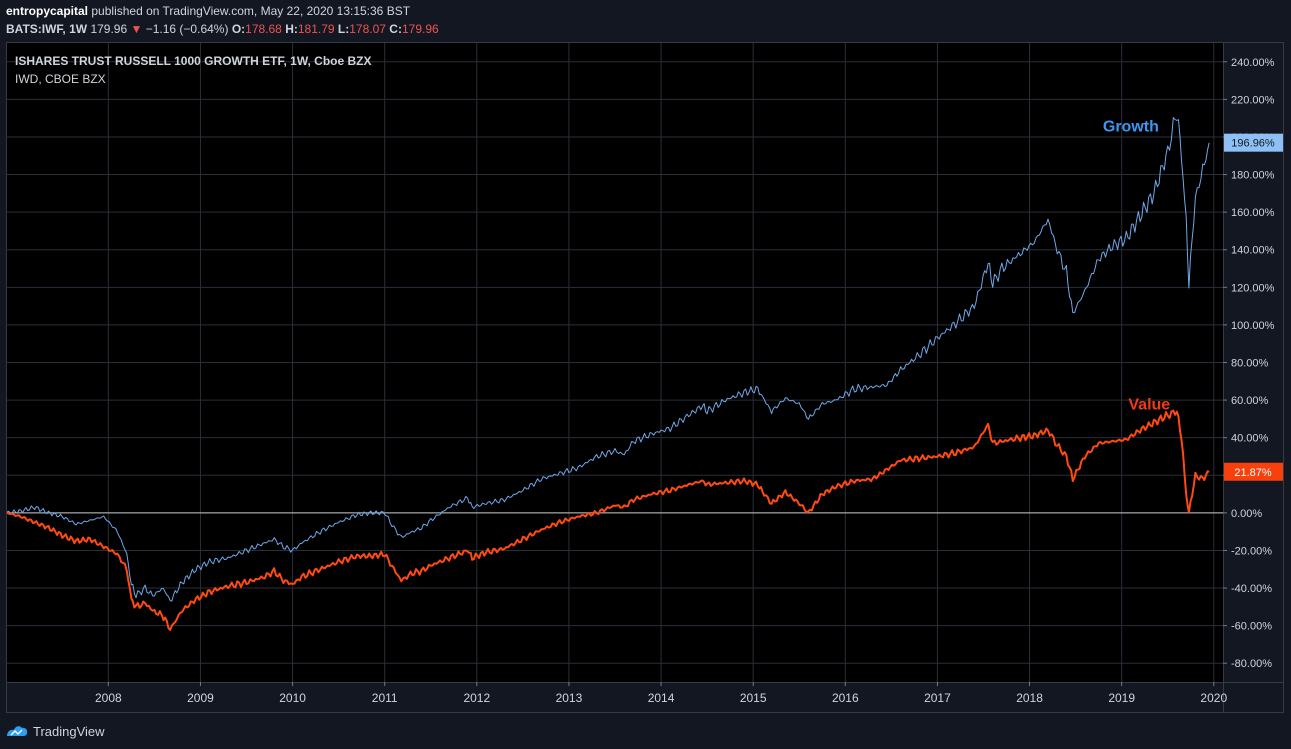 This screenshot has width=1291, height=749. I want to click on close-value: 179.96, so click(420, 29).